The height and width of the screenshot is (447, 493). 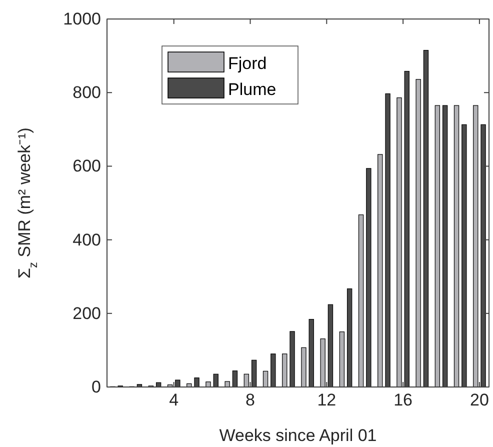 What do you see at coordinates (252, 89) in the screenshot?
I see `legend-label: Plume` at bounding box center [252, 89].